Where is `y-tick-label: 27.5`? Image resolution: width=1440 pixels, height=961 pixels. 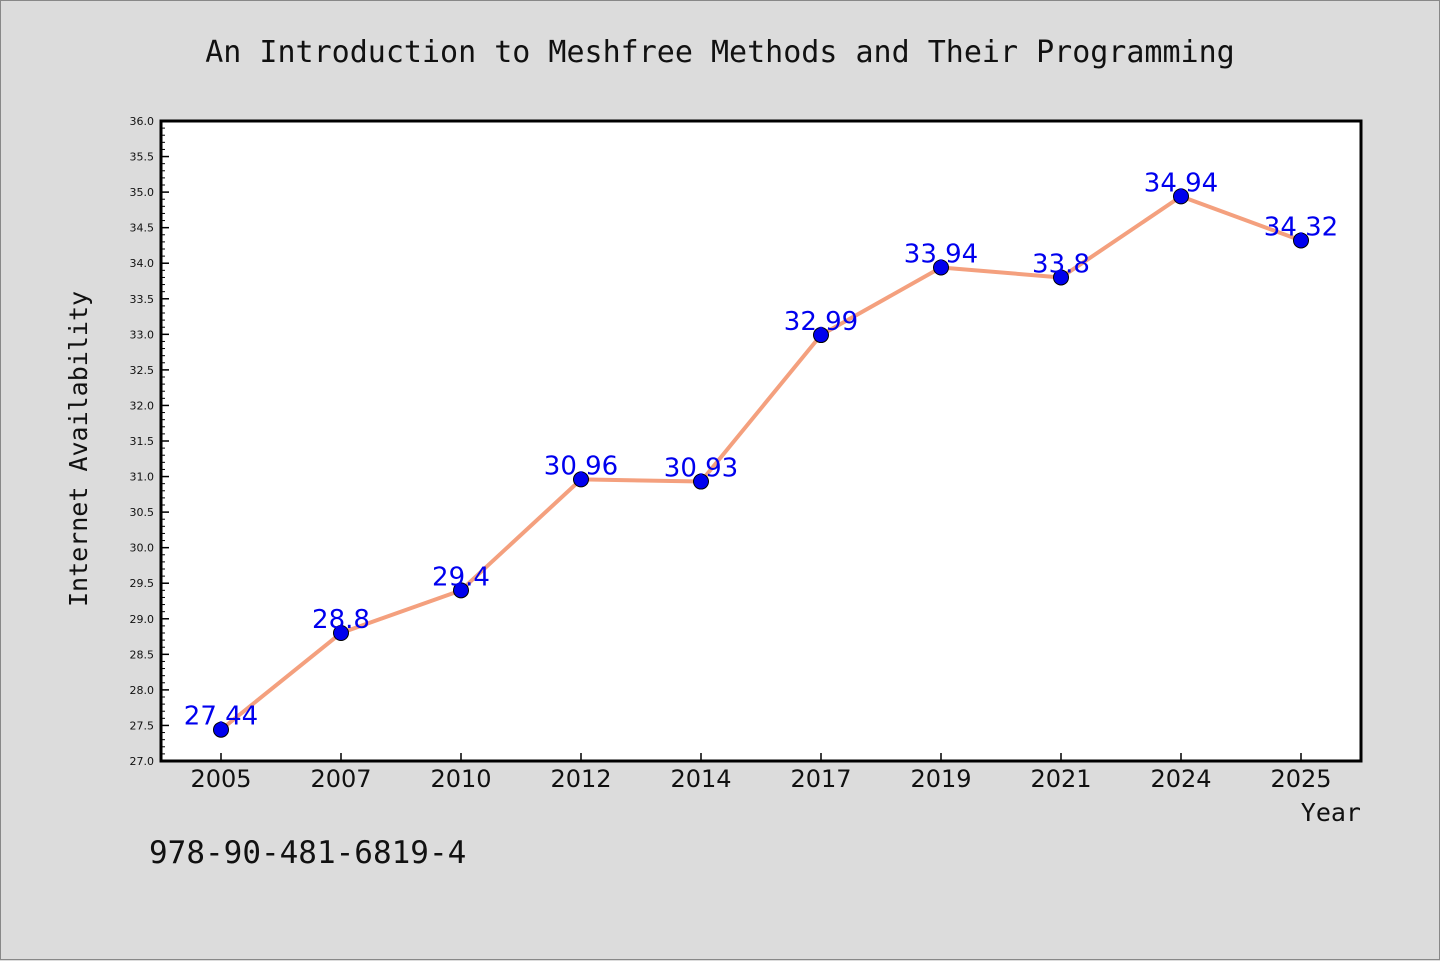
y-tick-label: 27.5 is located at coordinates (142, 725).